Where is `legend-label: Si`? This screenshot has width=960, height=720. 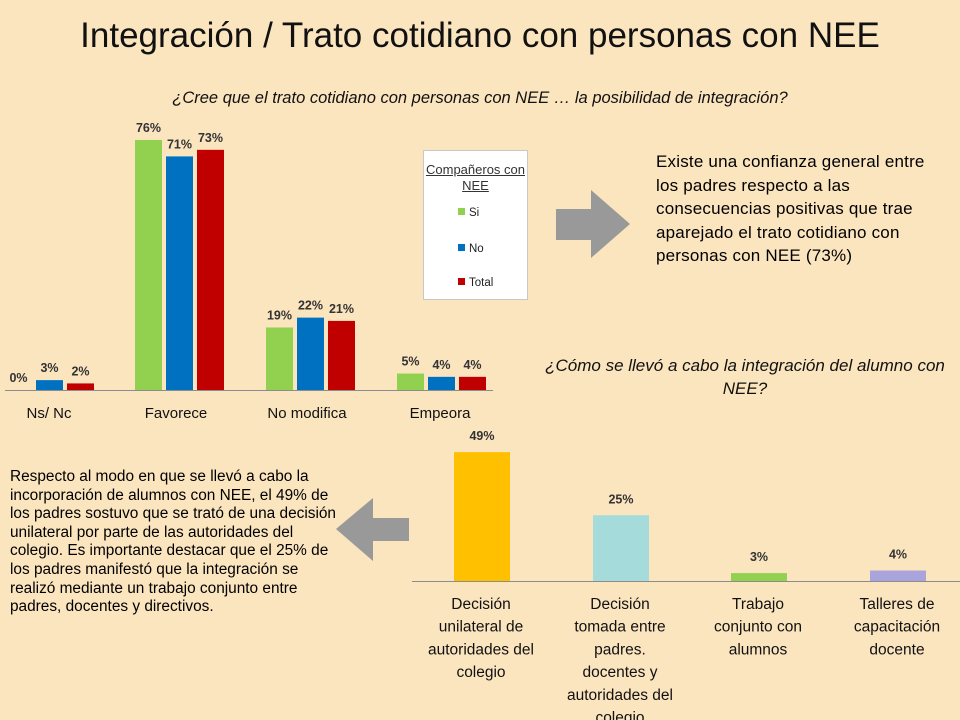
legend-label: Si is located at coordinates (474, 213).